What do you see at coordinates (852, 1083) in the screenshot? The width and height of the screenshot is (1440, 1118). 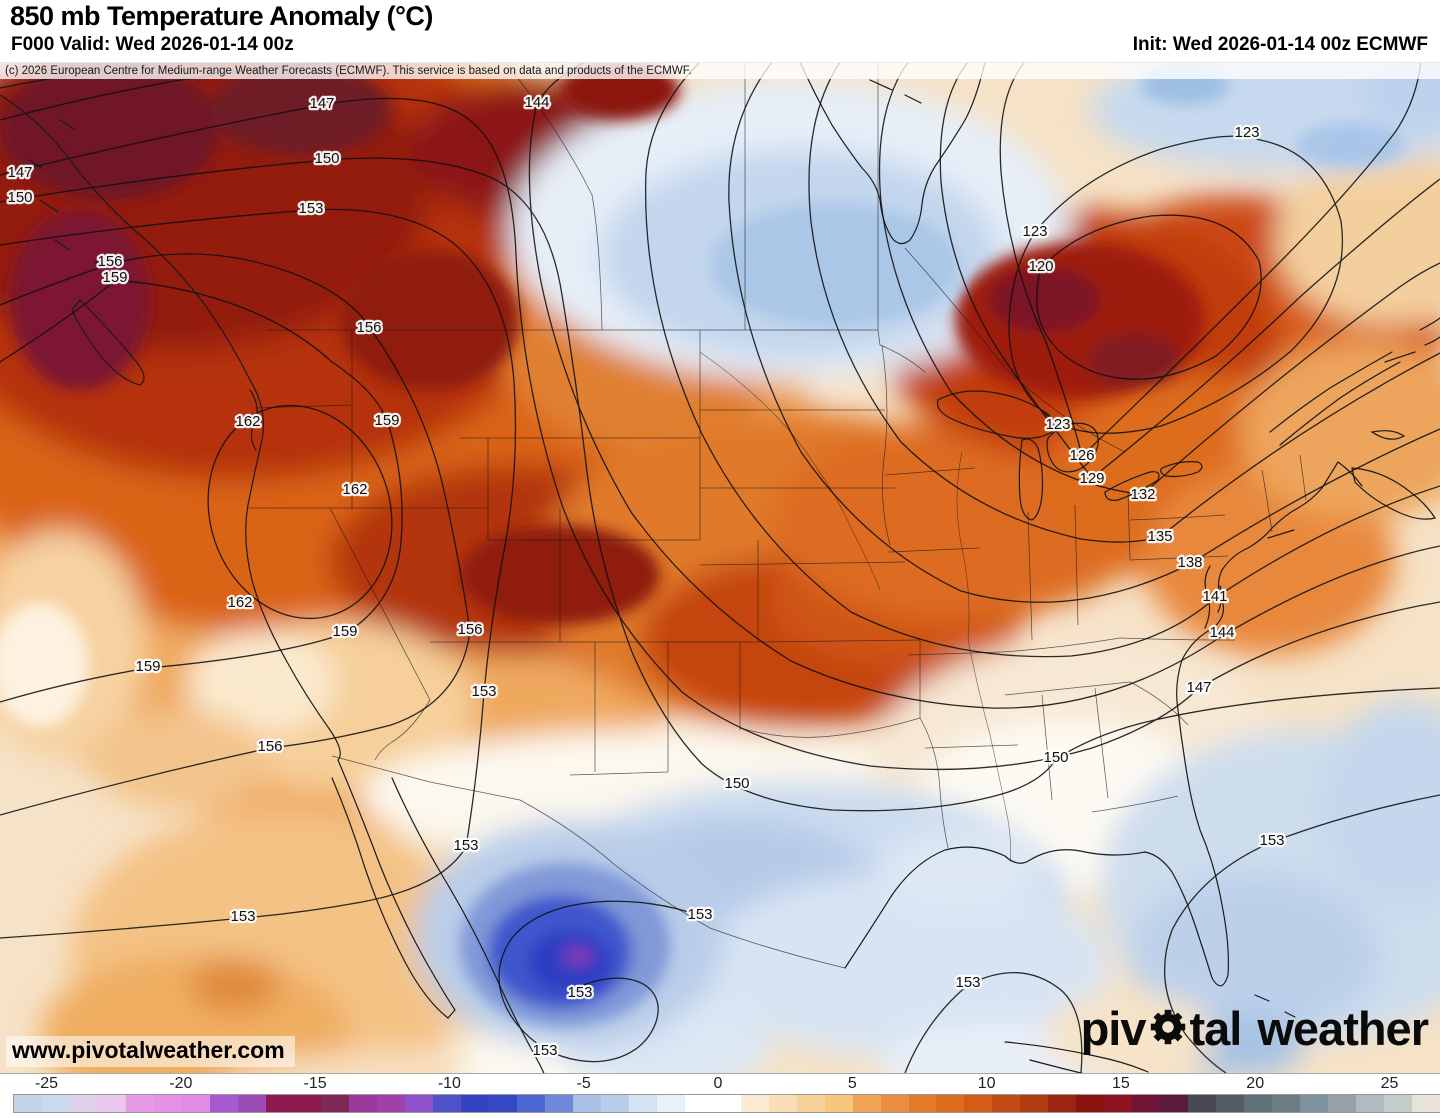 I see `colorbar-tick: 5` at bounding box center [852, 1083].